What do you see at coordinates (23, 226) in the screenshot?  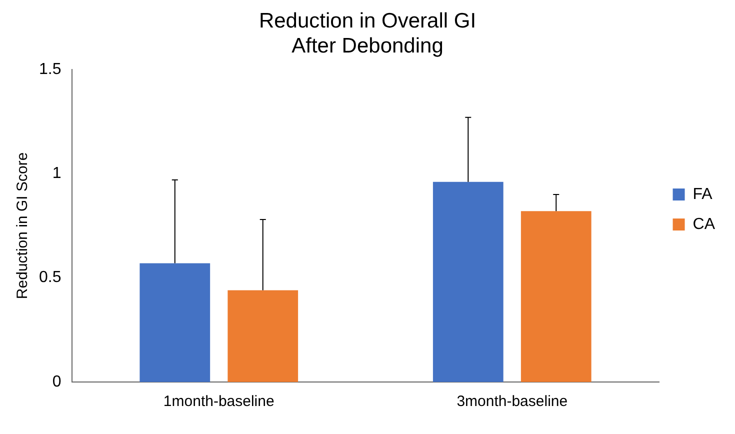 I see `y-axis-title: Reduction in GI Score` at bounding box center [23, 226].